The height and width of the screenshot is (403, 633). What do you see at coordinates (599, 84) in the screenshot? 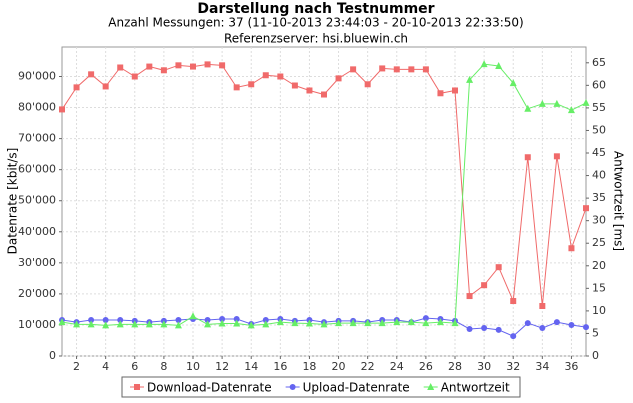
I see `y2-tick-label: 60` at bounding box center [599, 84].